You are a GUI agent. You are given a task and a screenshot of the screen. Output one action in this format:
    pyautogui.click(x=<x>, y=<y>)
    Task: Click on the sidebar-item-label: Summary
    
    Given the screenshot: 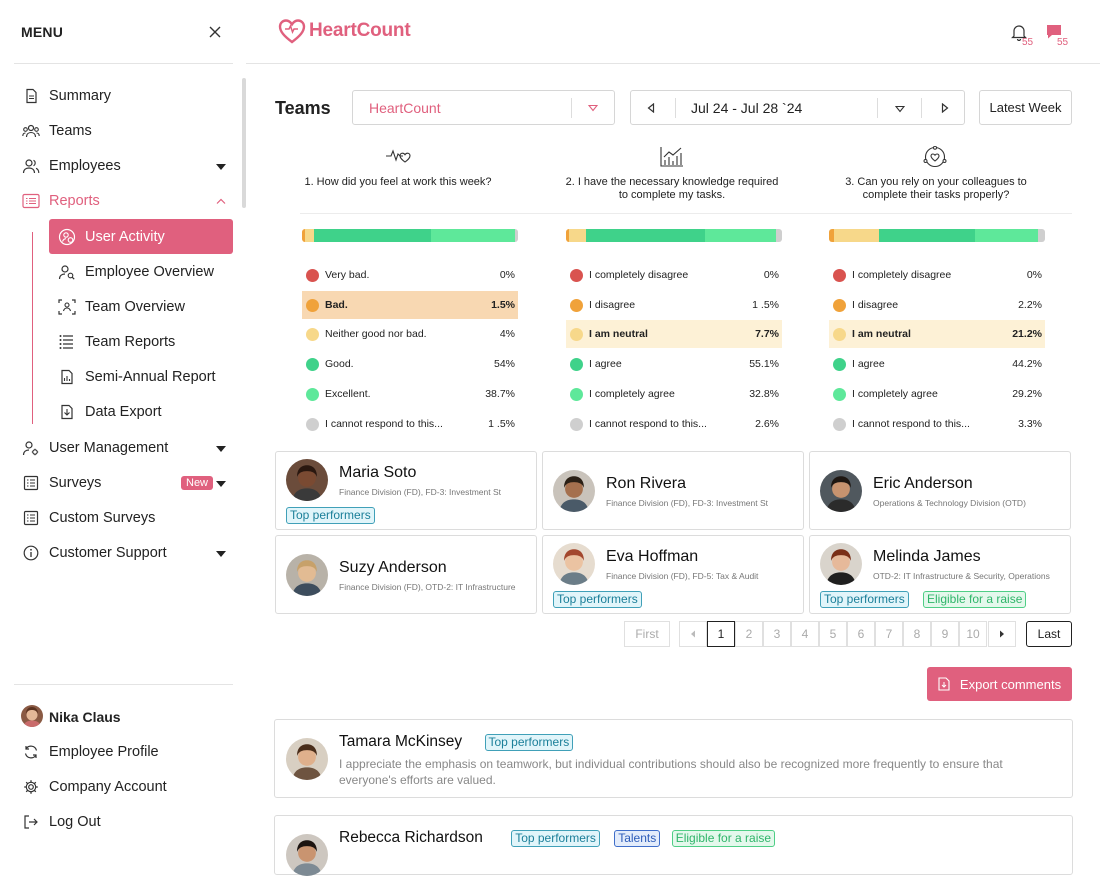 What is the action you would take?
    pyautogui.click(x=80, y=96)
    